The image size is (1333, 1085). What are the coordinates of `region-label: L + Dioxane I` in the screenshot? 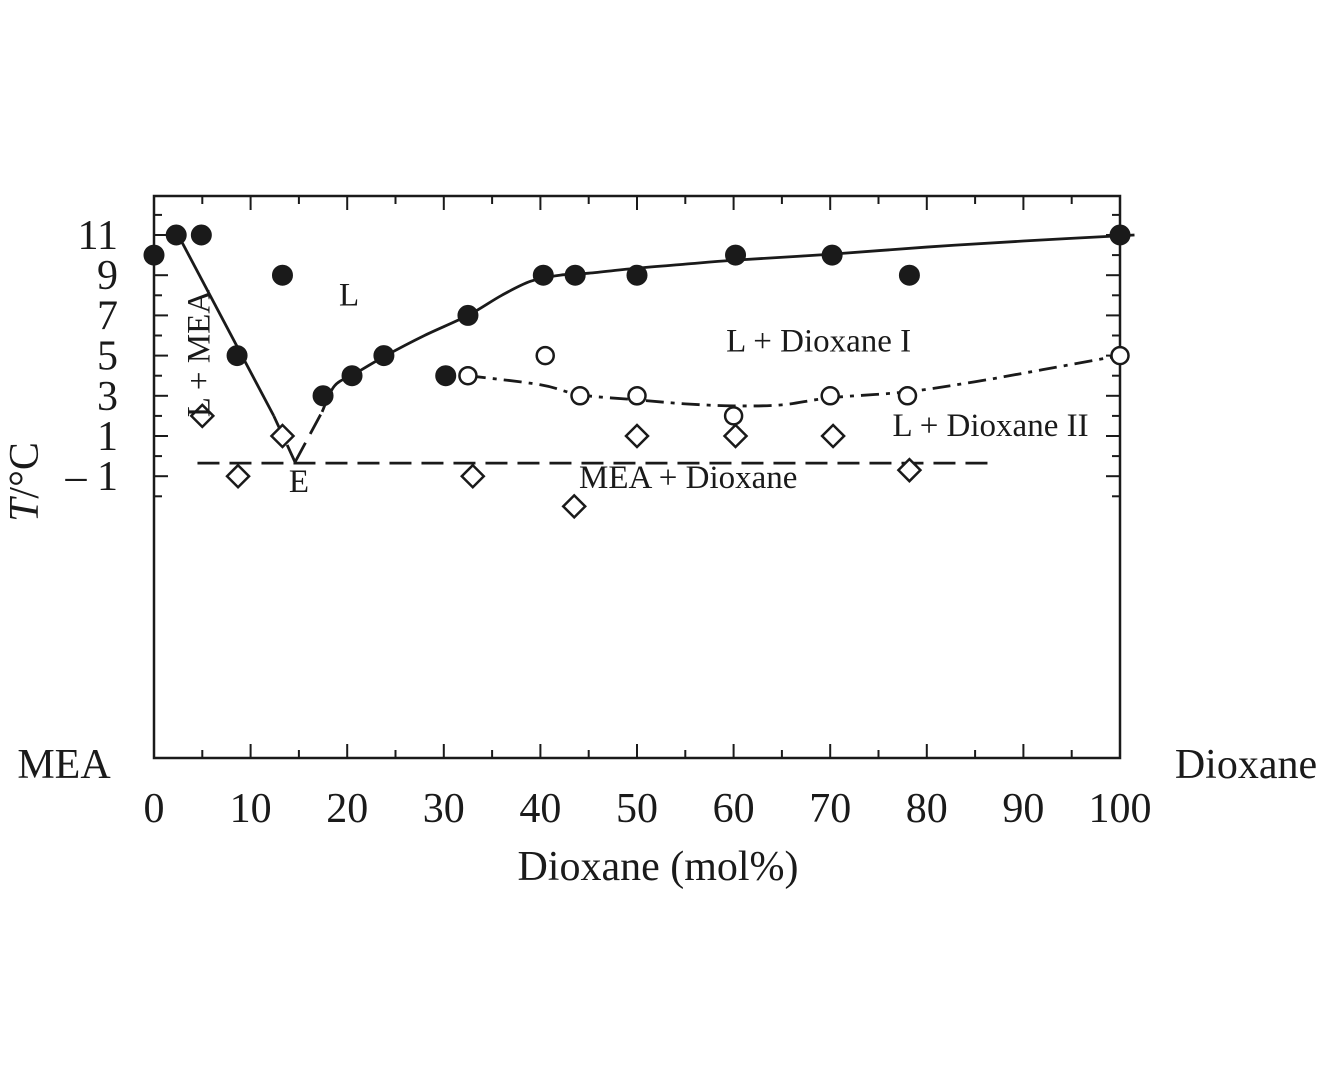 It's located at (818, 342).